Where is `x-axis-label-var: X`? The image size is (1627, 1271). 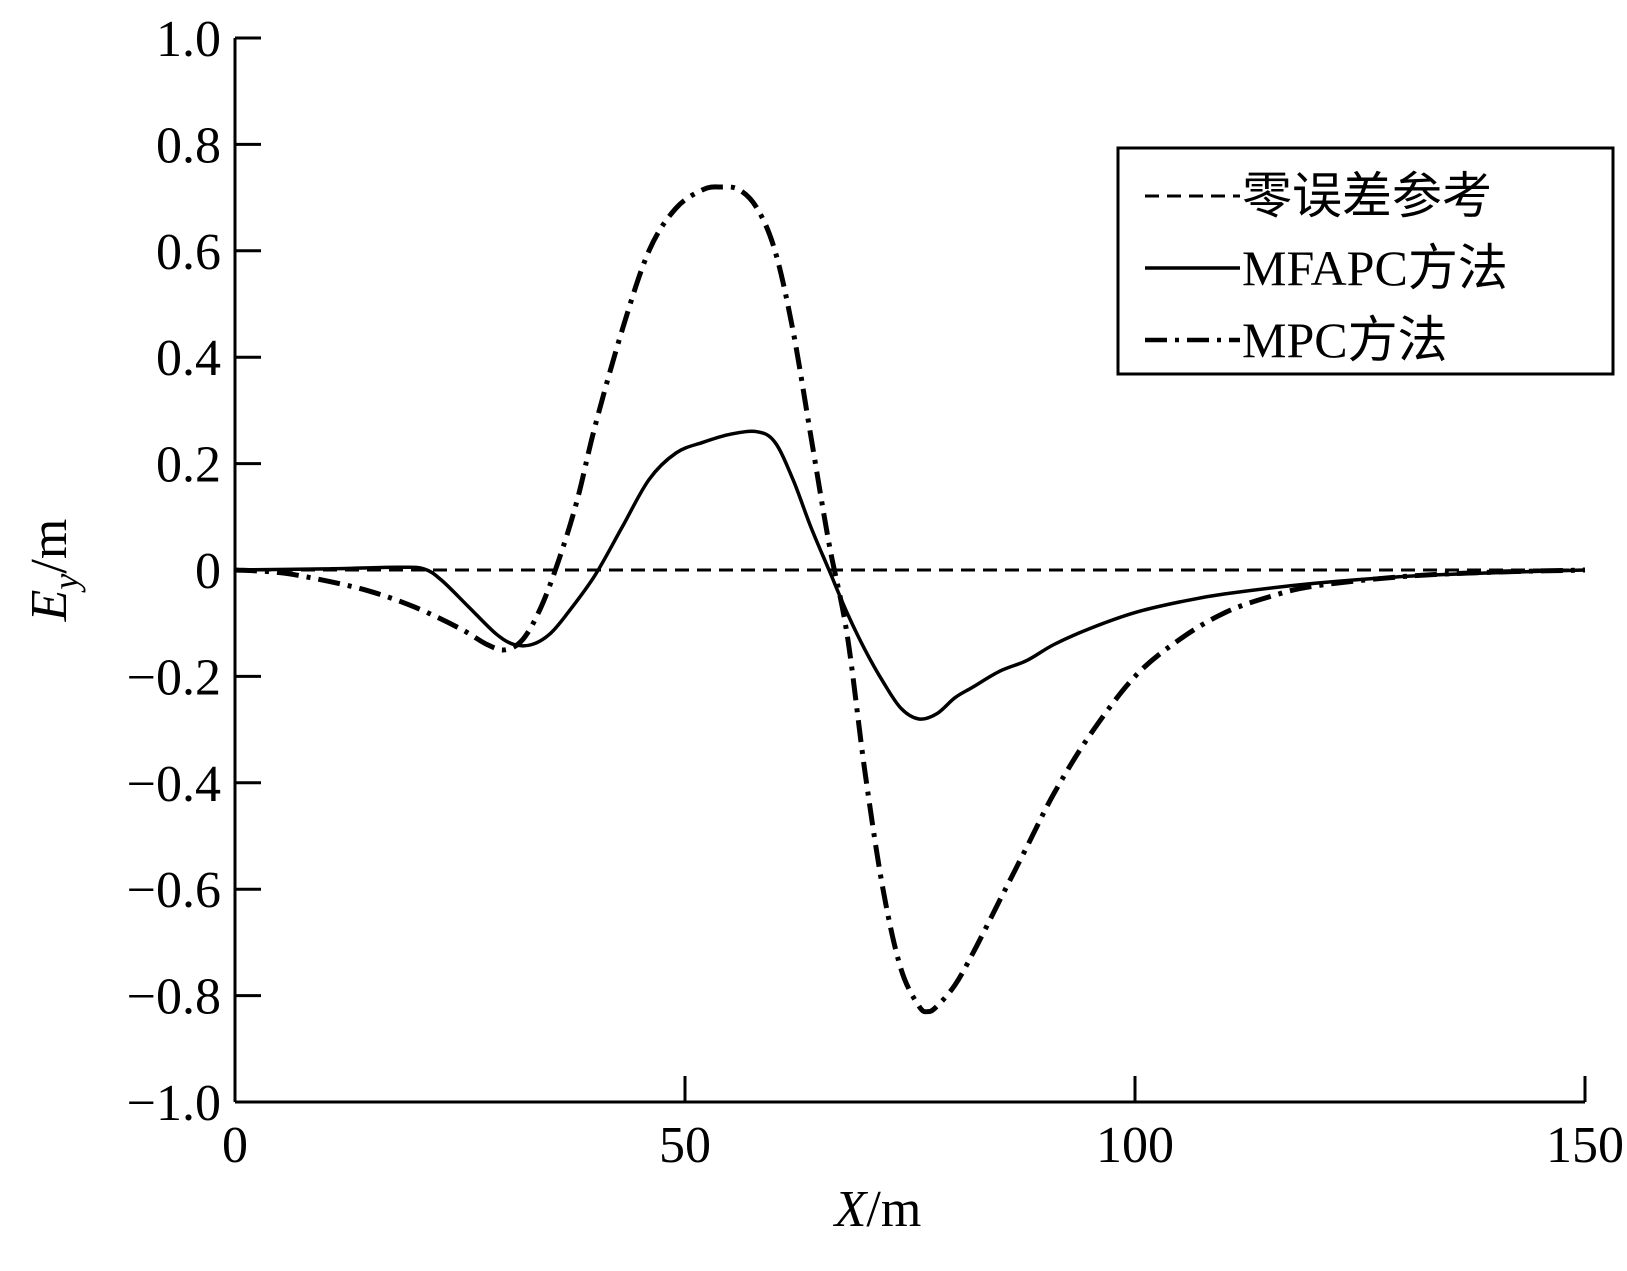 x-axis-label-var: X is located at coordinates (851, 1209).